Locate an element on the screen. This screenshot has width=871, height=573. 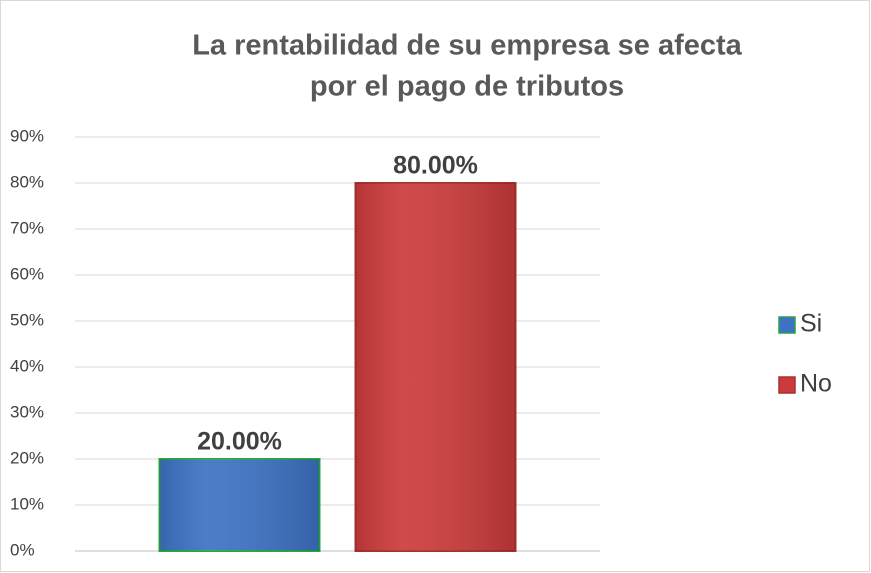
data-label: 20.00% is located at coordinates (239, 442).